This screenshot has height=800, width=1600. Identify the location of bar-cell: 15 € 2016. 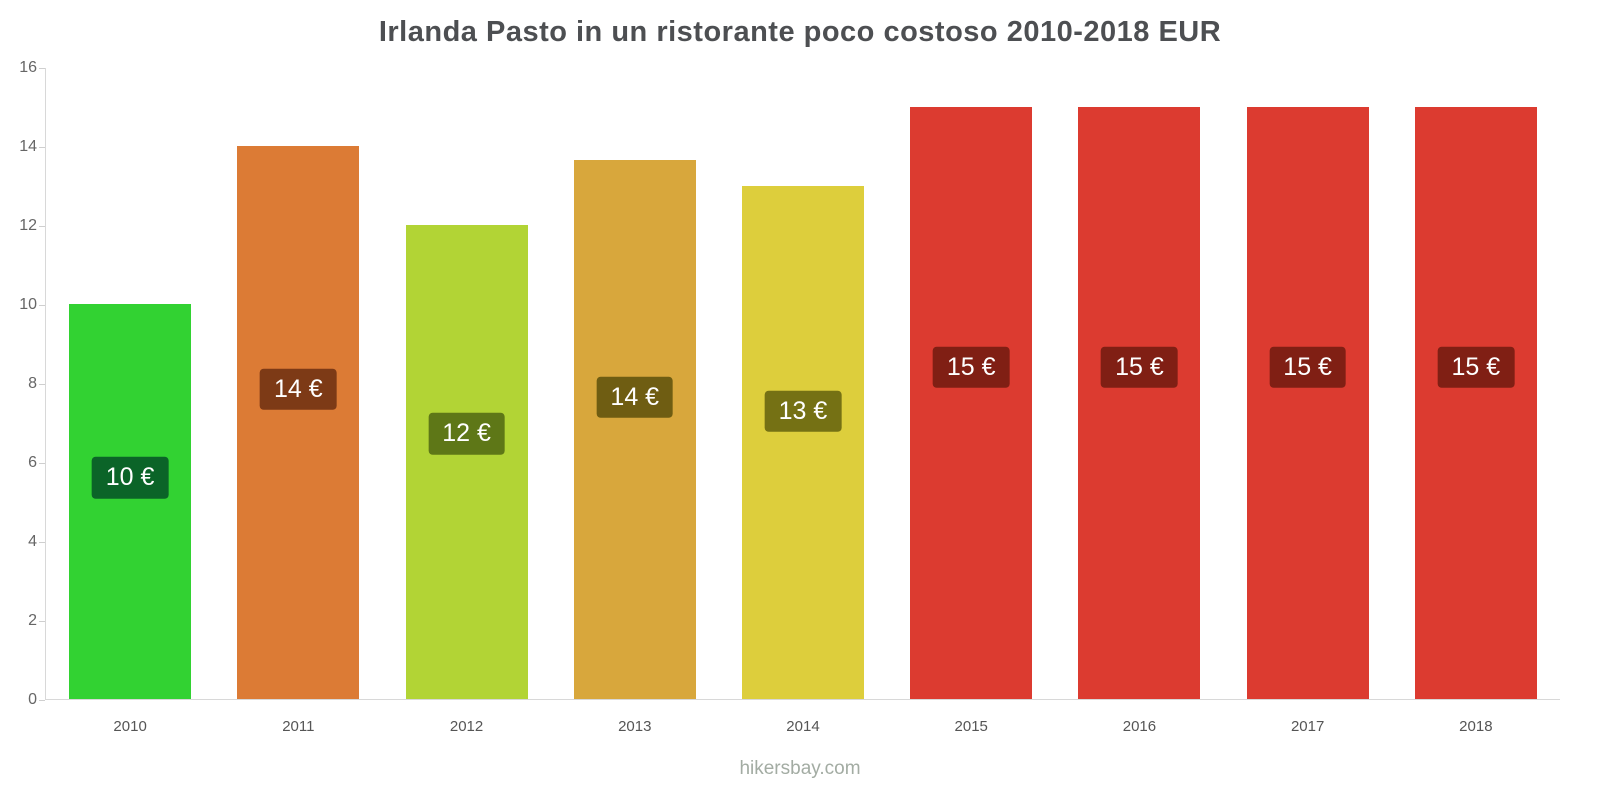
(1139, 401).